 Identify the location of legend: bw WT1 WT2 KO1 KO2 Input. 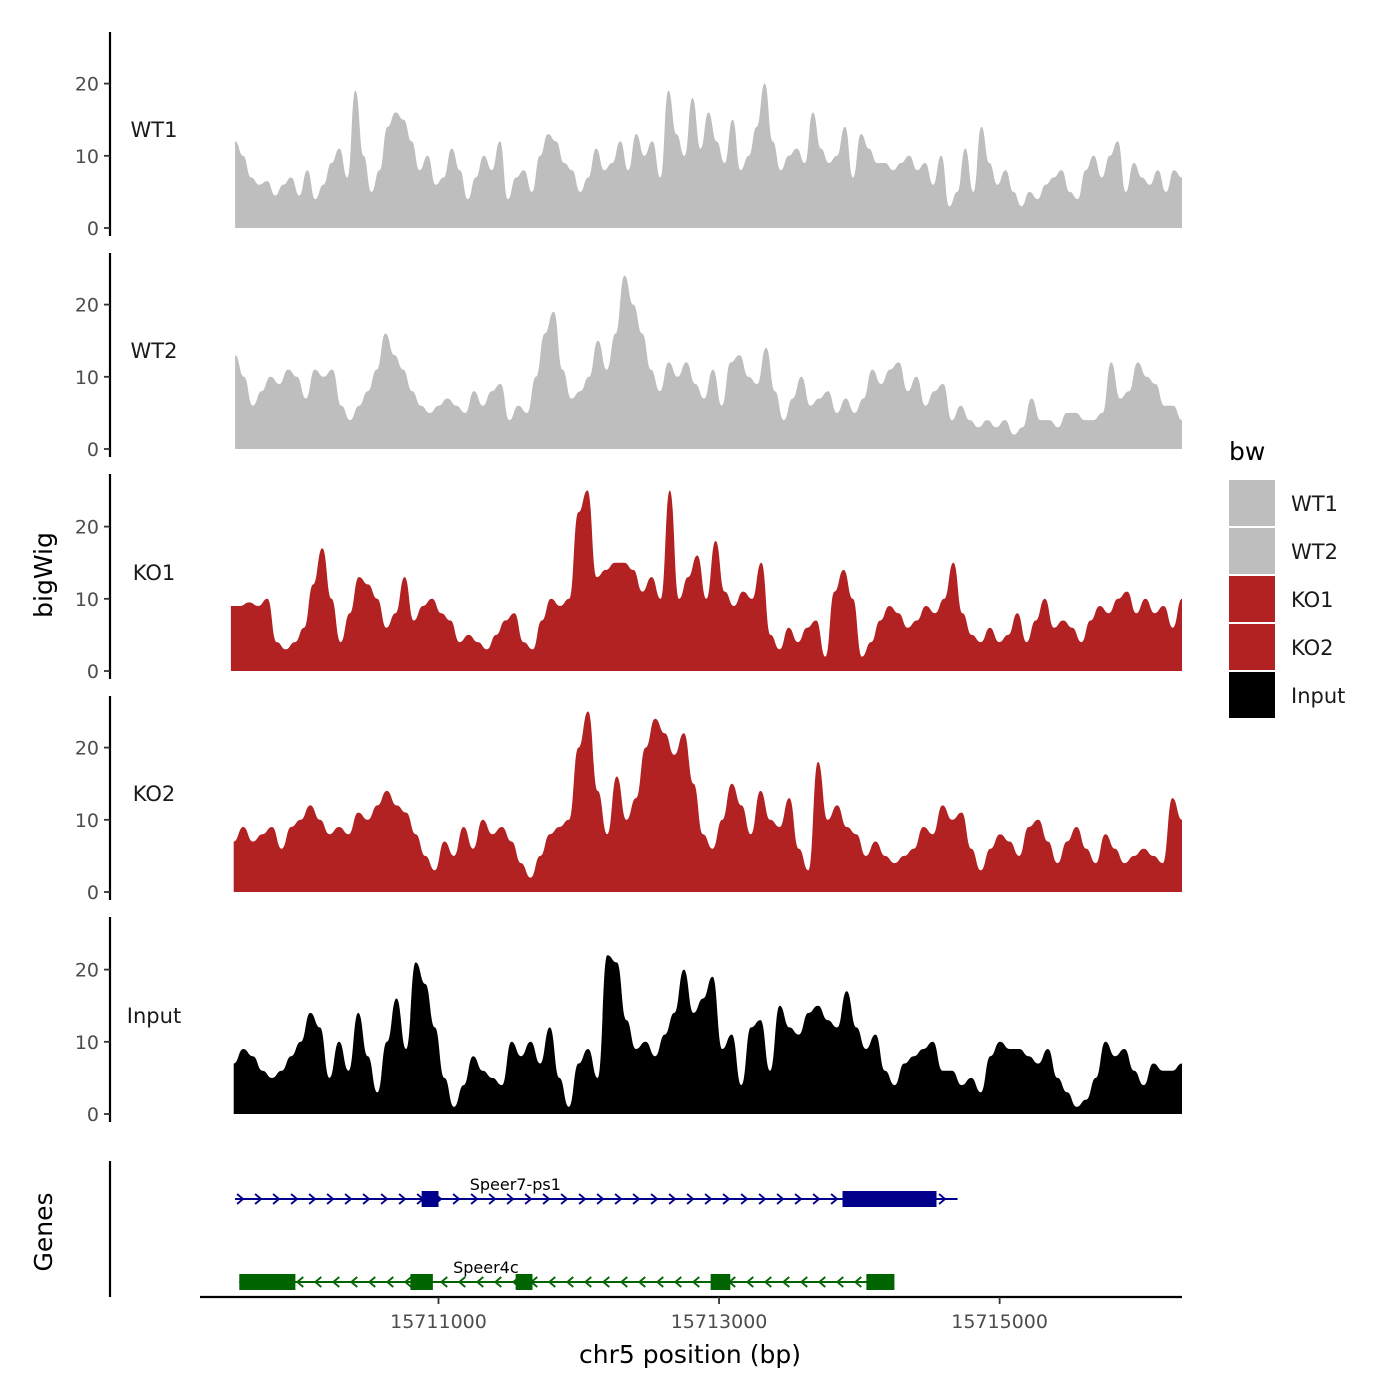
(1287, 577).